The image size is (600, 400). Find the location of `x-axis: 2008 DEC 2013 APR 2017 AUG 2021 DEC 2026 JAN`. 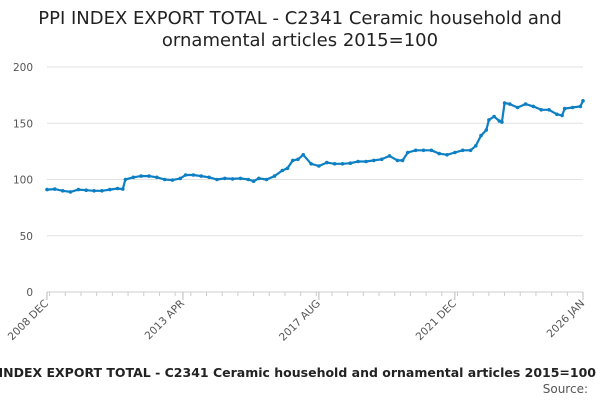

x-axis: 2008 DEC 2013 APR 2017 AUG 2021 DEC 2026 JAN is located at coordinates (296, 317).